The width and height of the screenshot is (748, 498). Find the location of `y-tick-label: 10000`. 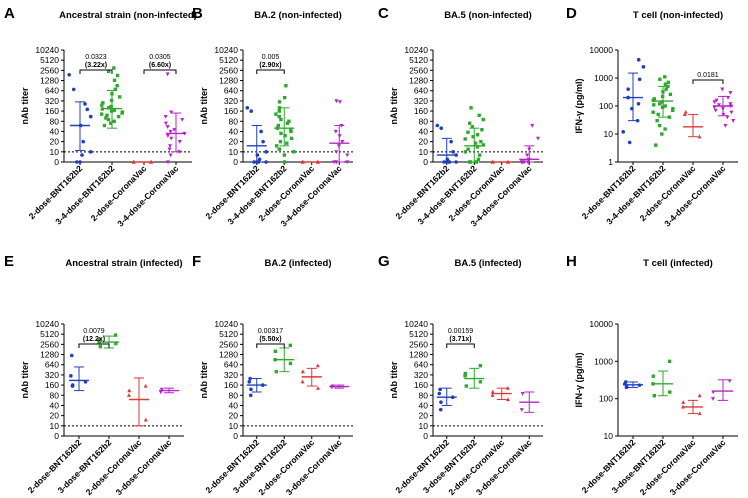

y-tick-label: 10000 is located at coordinates (601, 50).